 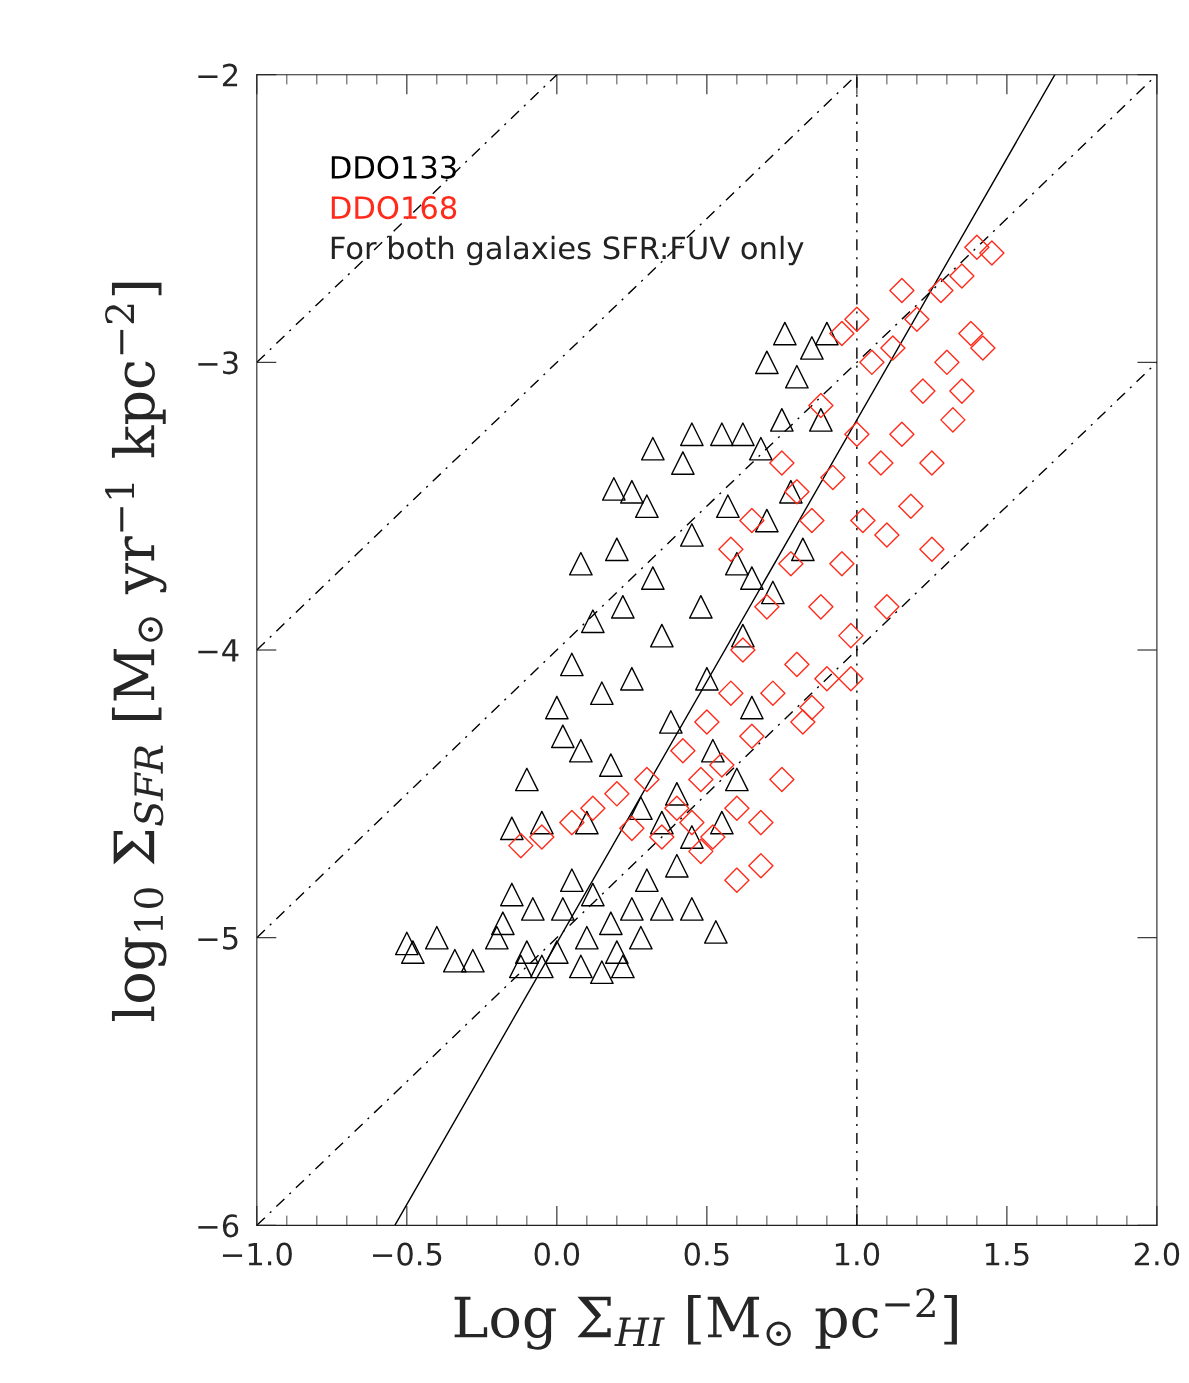 I want to click on x-tick-label: 1.0, so click(x=857, y=1254).